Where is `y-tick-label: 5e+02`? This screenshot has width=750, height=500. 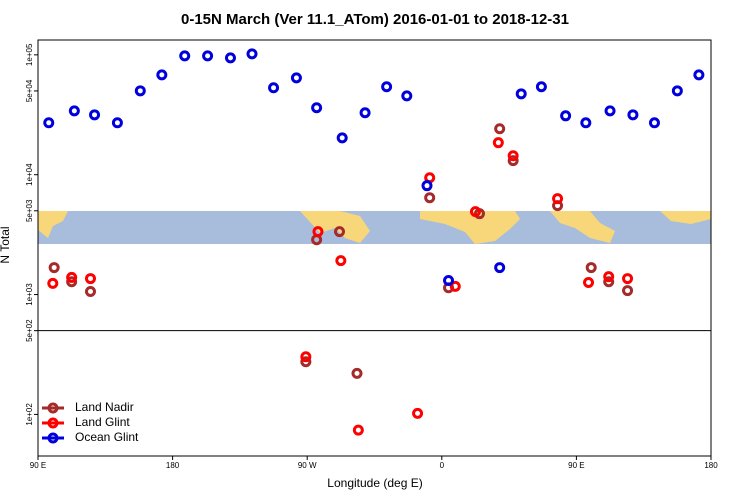 y-tick-label: 5e+02 is located at coordinates (29, 330).